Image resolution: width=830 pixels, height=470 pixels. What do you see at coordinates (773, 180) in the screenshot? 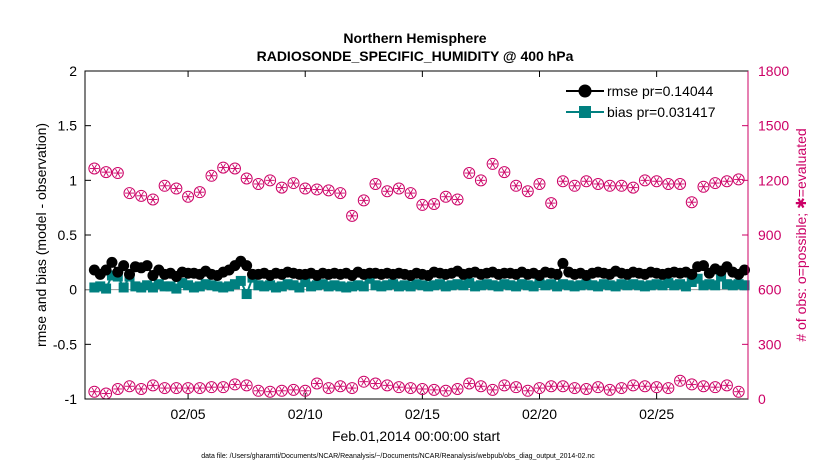
I see `y-right-tick-label: 1200` at bounding box center [773, 180].